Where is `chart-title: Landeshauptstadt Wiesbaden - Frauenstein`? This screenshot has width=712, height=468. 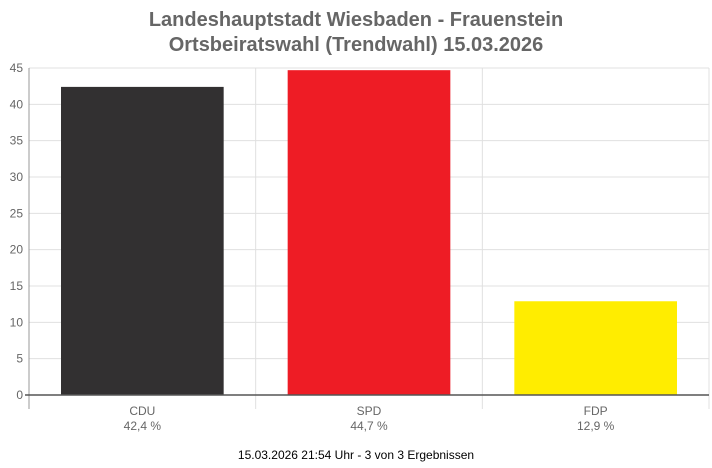 chart-title: Landeshauptstadt Wiesbaden - Frauenstein is located at coordinates (356, 20).